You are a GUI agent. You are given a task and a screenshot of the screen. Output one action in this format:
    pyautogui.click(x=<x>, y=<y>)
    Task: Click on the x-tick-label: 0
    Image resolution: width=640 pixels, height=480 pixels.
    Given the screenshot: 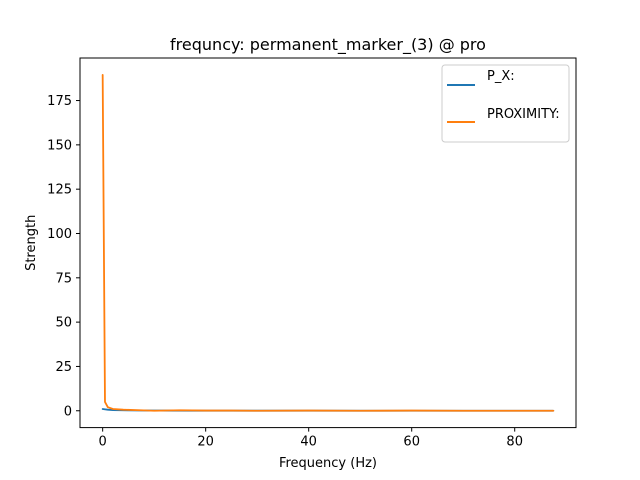 What is the action you would take?
    pyautogui.click(x=103, y=442)
    